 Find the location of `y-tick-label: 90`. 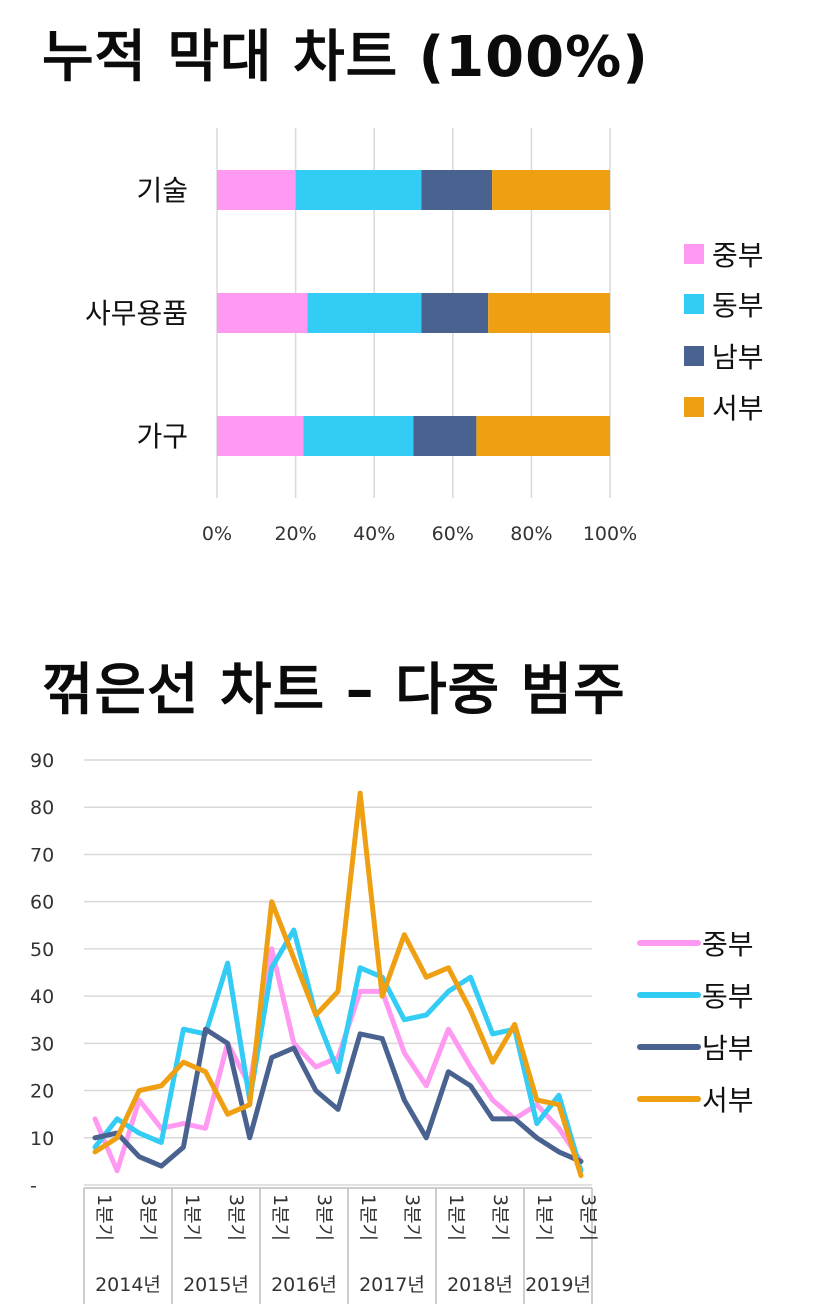

y-tick-label: 90 is located at coordinates (42, 761).